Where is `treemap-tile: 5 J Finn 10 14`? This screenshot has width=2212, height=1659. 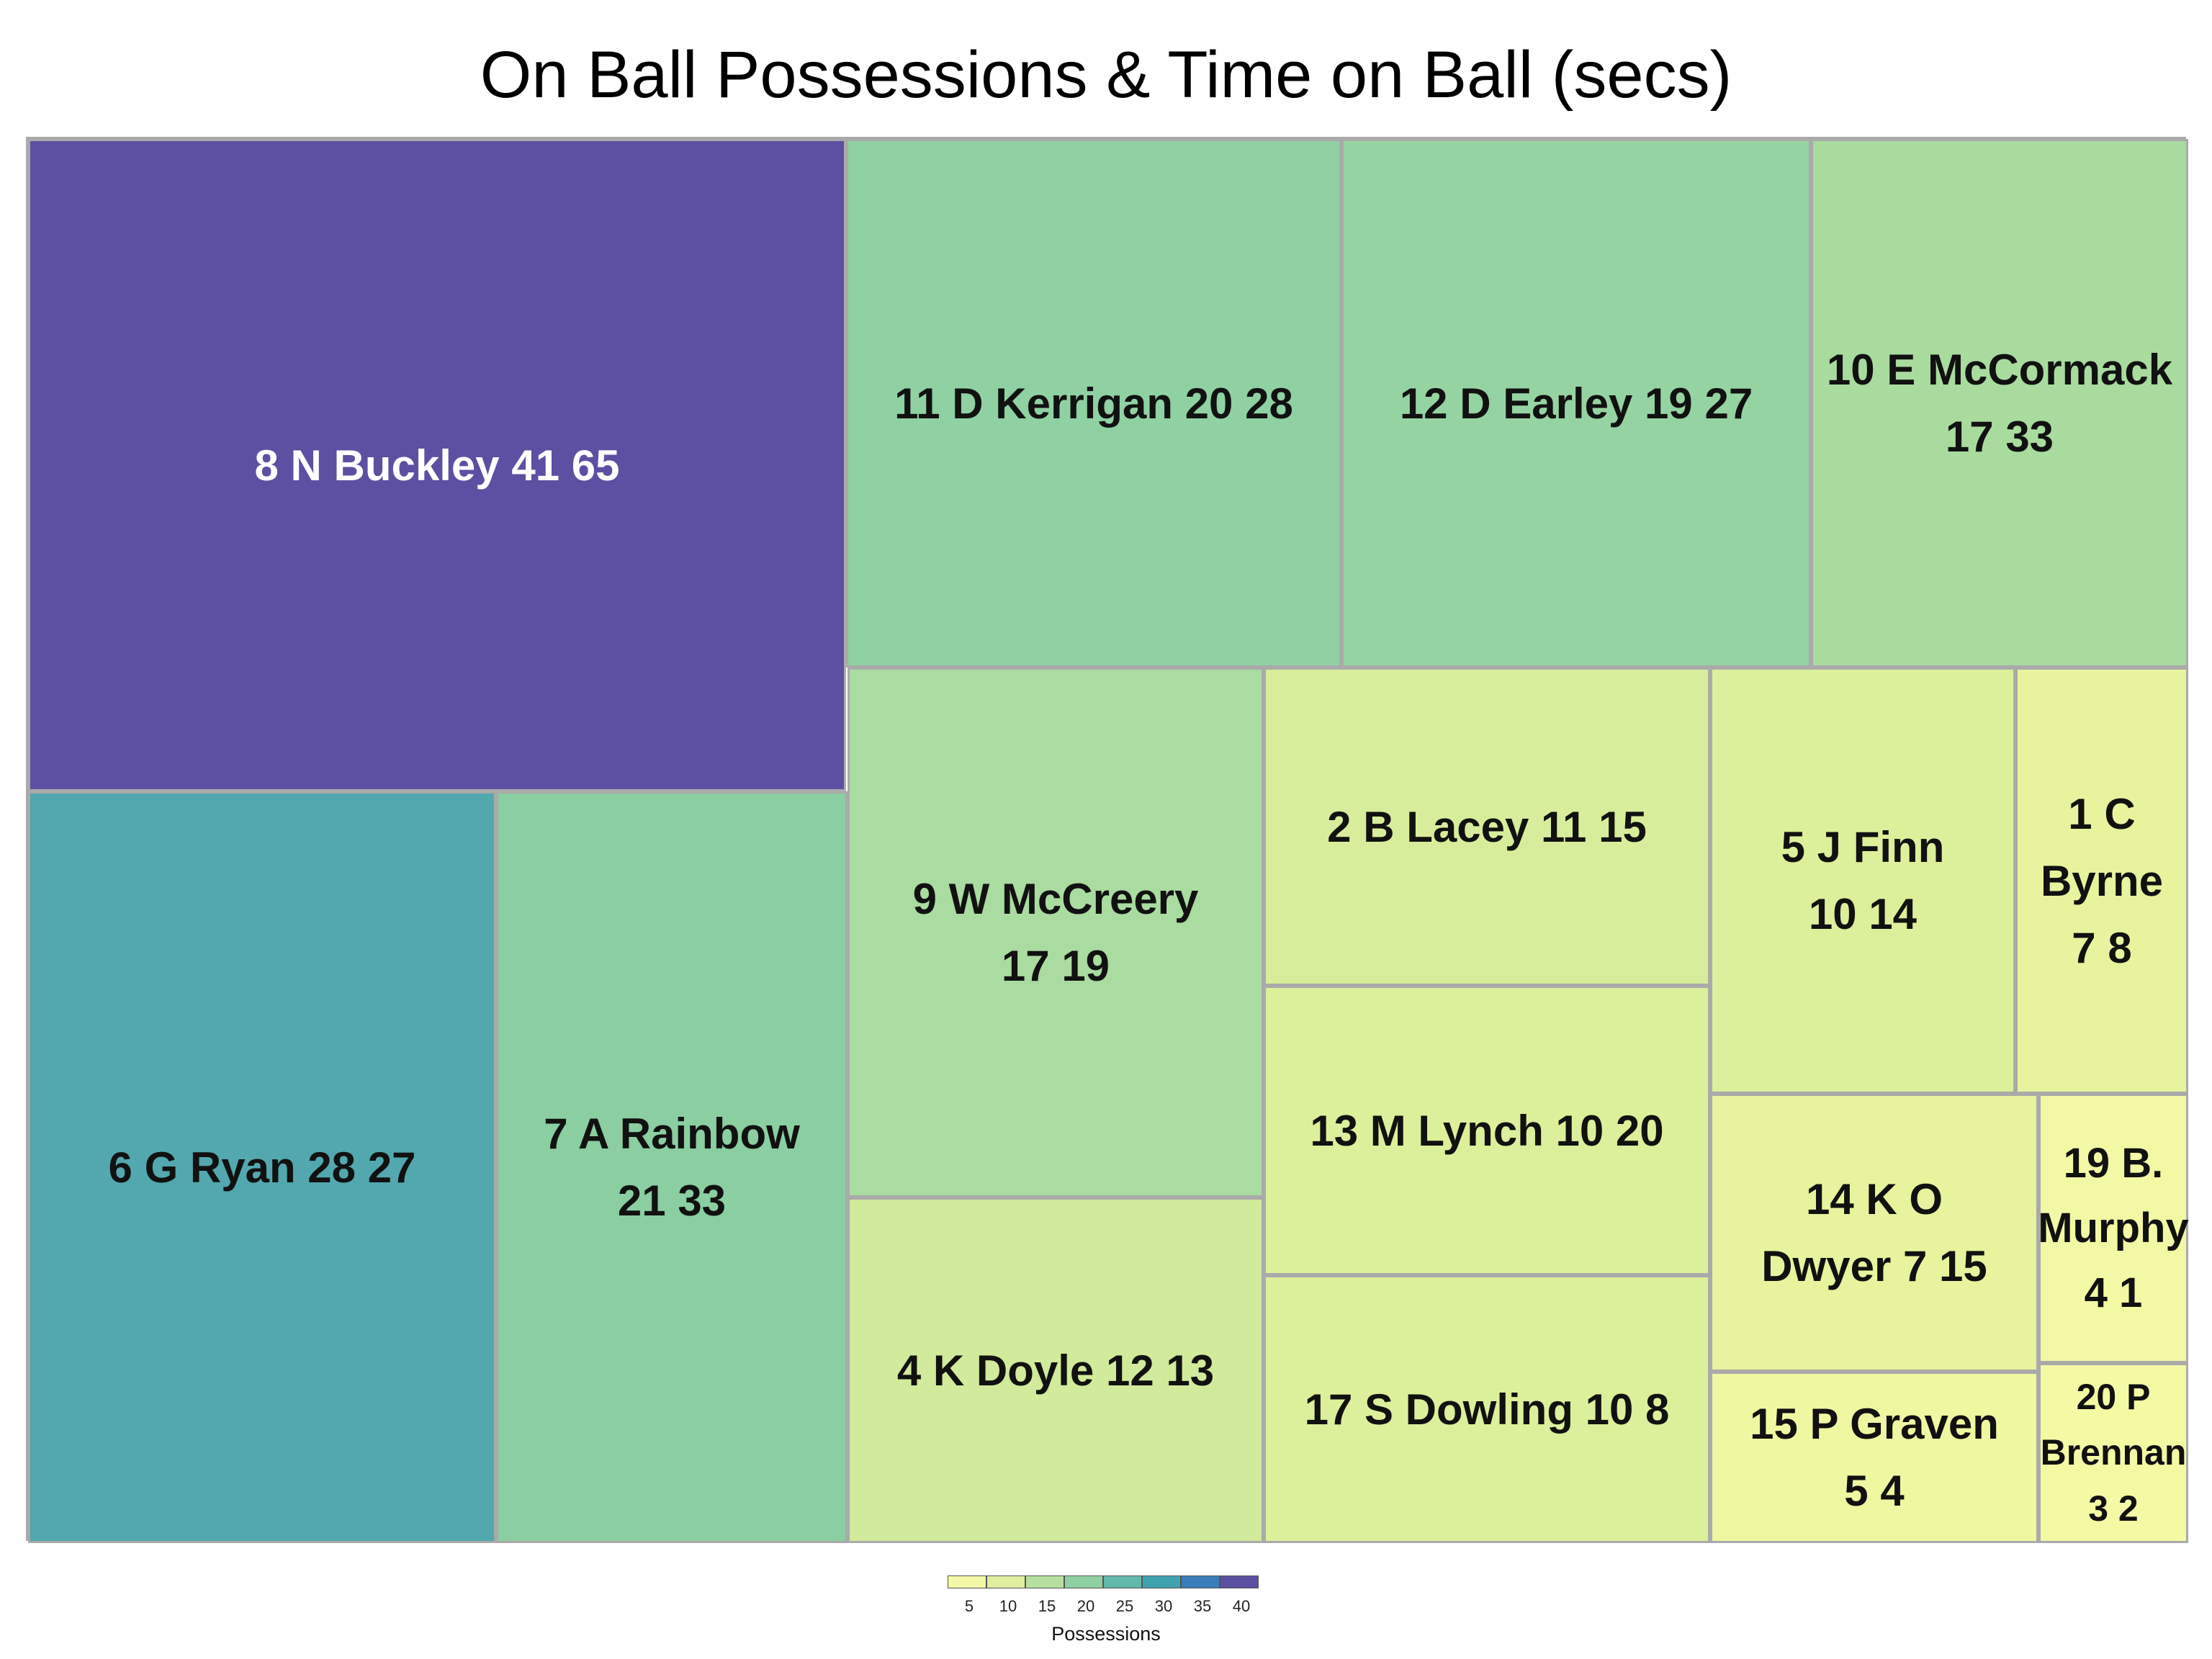 treemap-tile: 5 J Finn 10 14 is located at coordinates (1863, 881).